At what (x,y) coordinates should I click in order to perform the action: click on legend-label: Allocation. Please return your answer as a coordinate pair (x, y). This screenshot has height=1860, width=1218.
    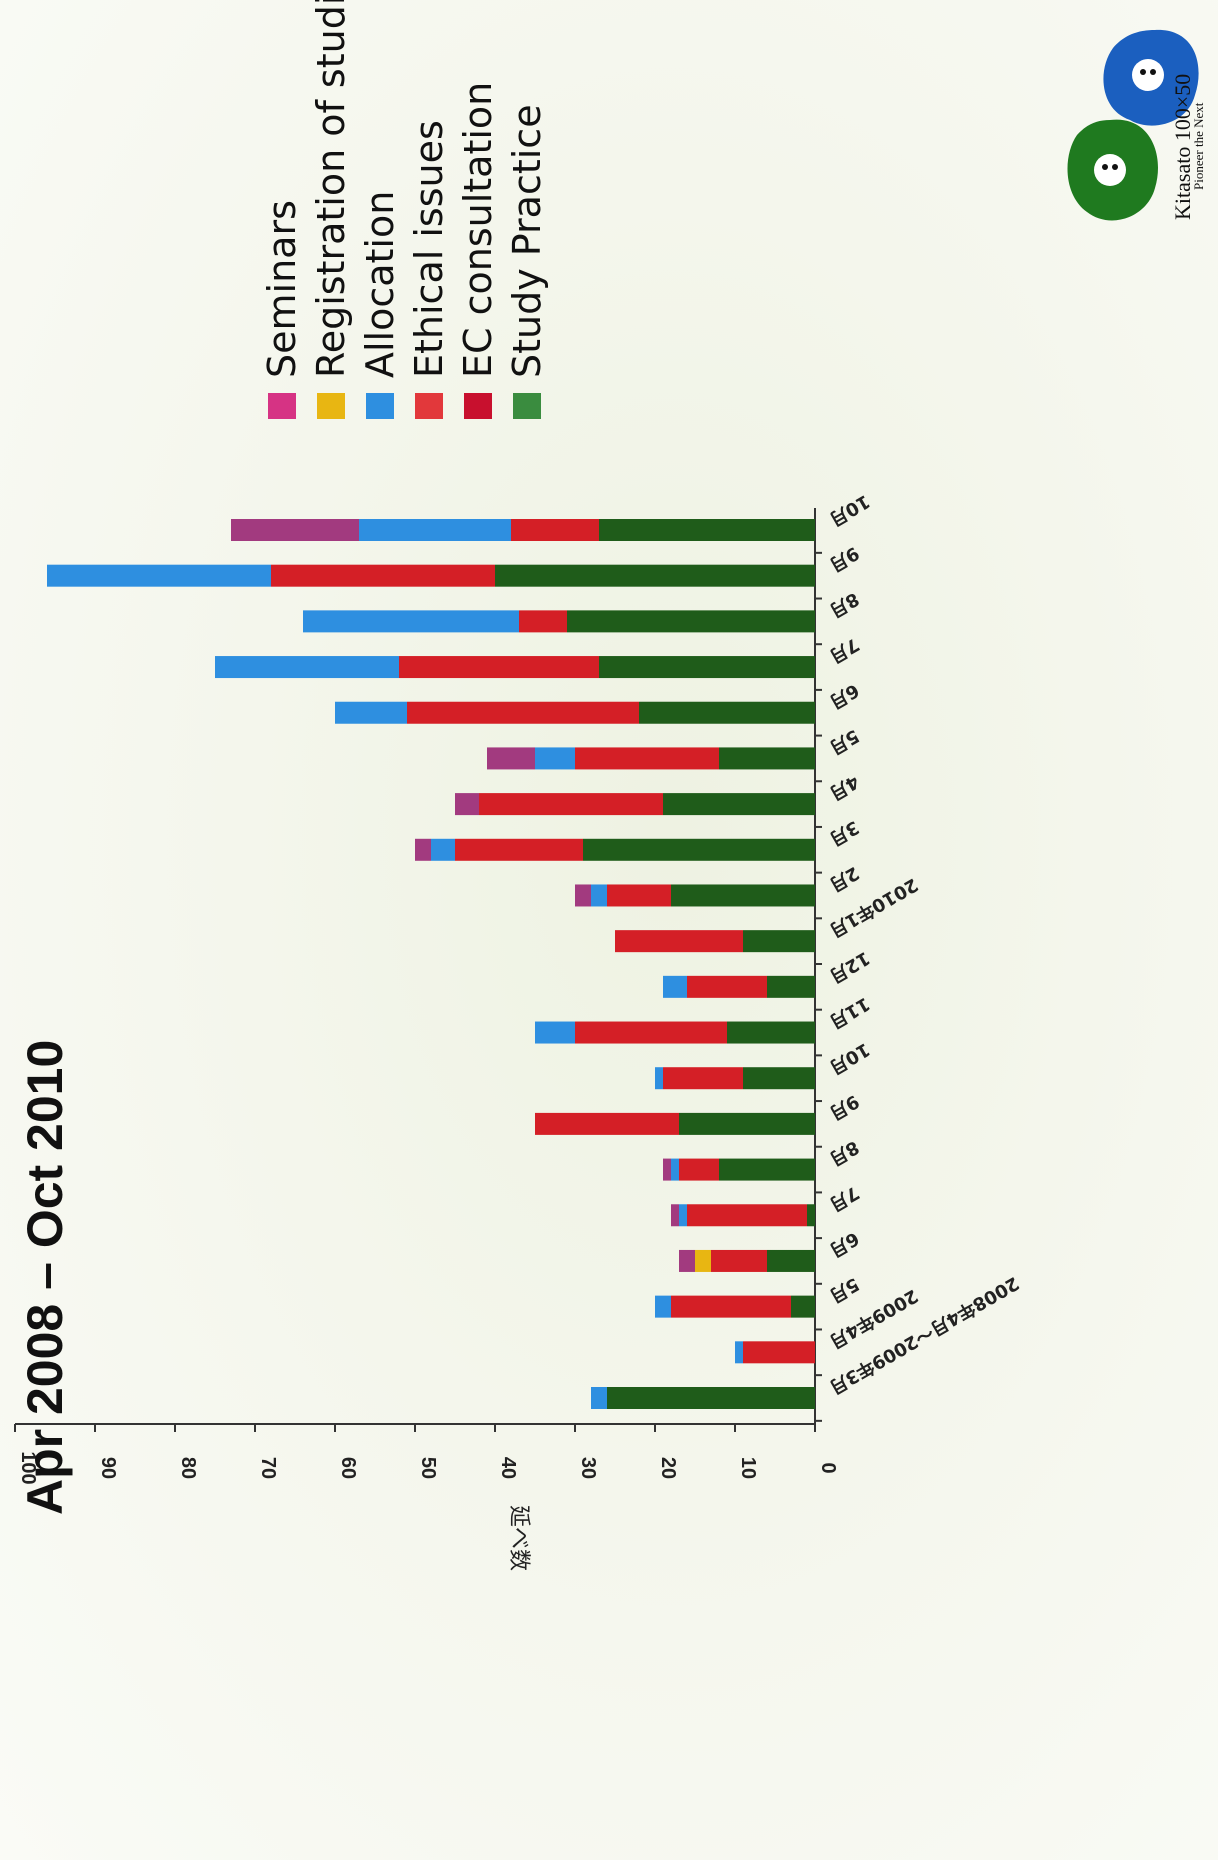
    Looking at the image, I should click on (380, 284).